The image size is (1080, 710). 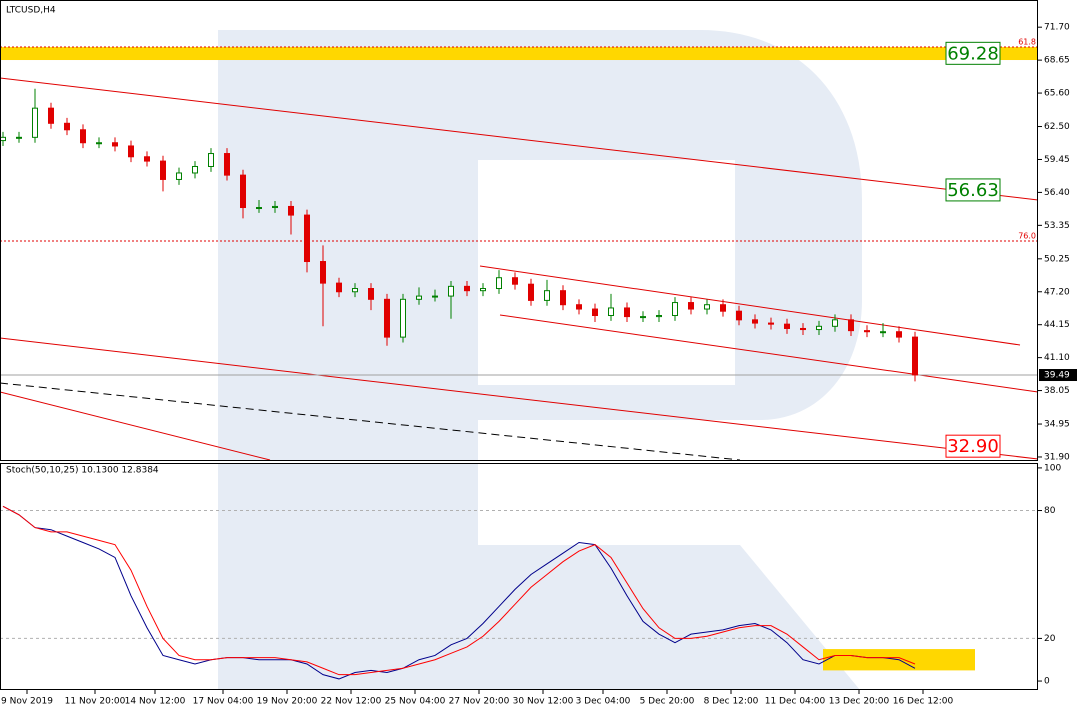 What do you see at coordinates (1057, 226) in the screenshot?
I see `y-tick-label: 53.35` at bounding box center [1057, 226].